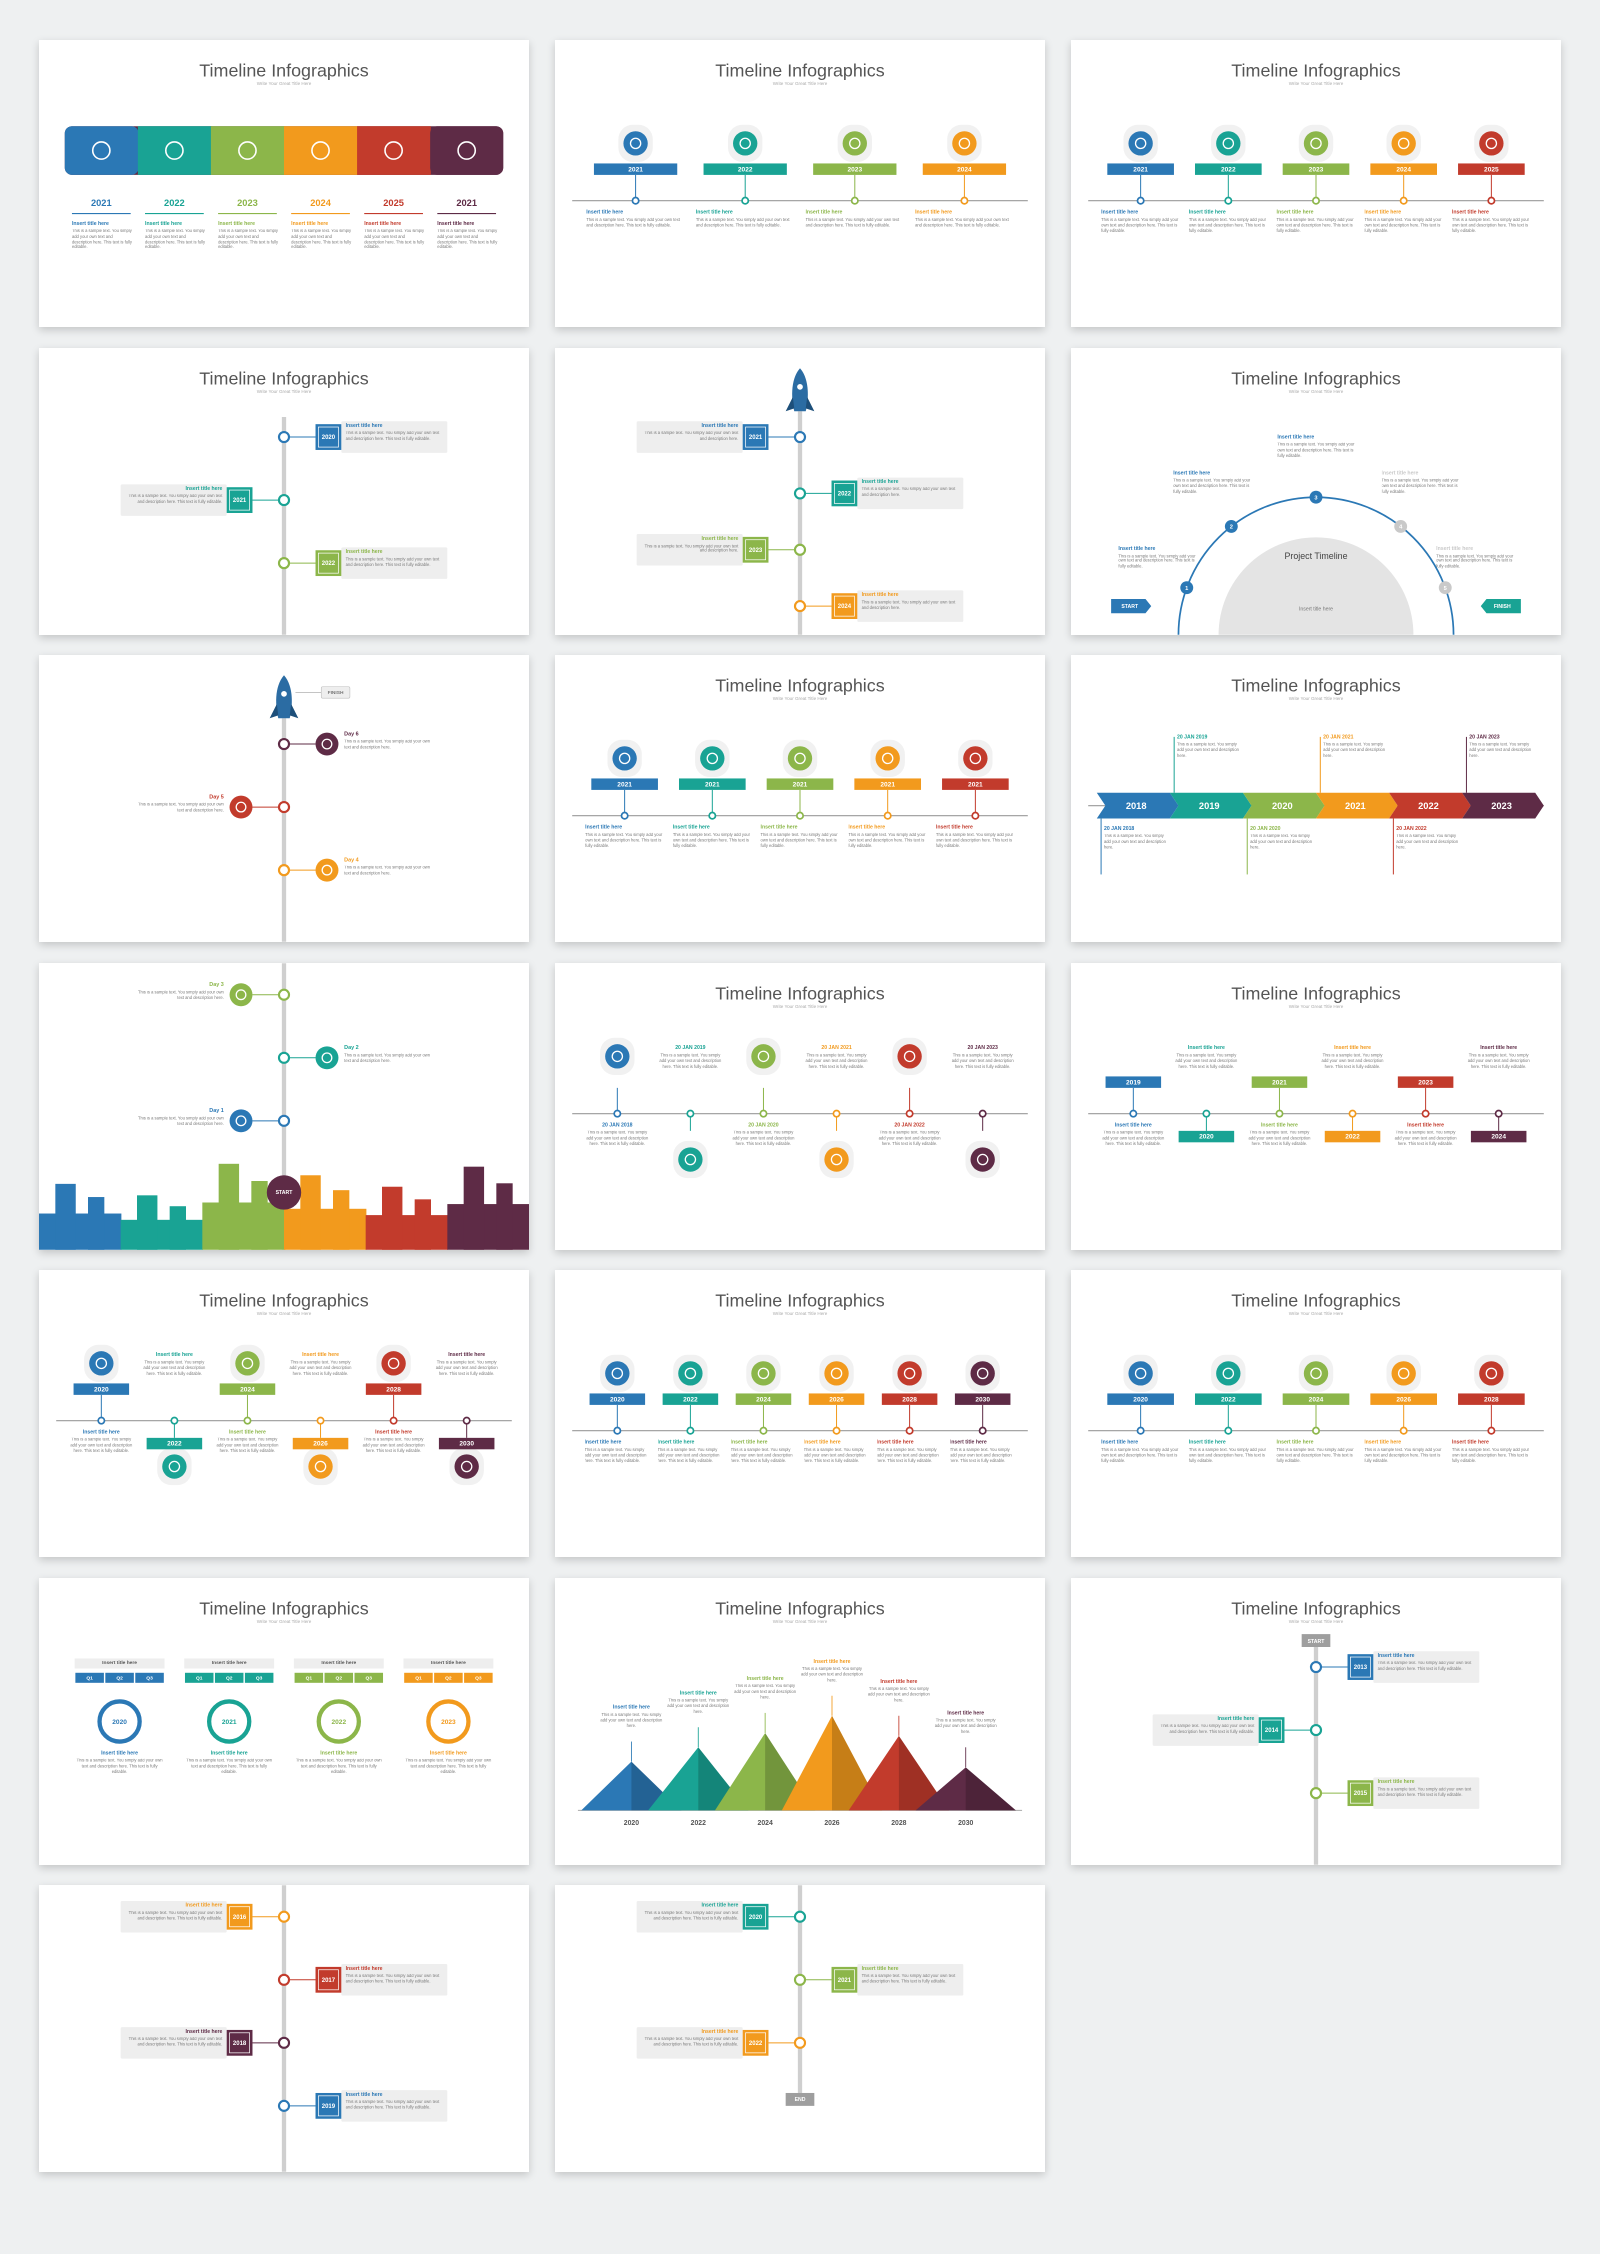  I want to click on item-header-box: Insert title here, so click(229, 1662).